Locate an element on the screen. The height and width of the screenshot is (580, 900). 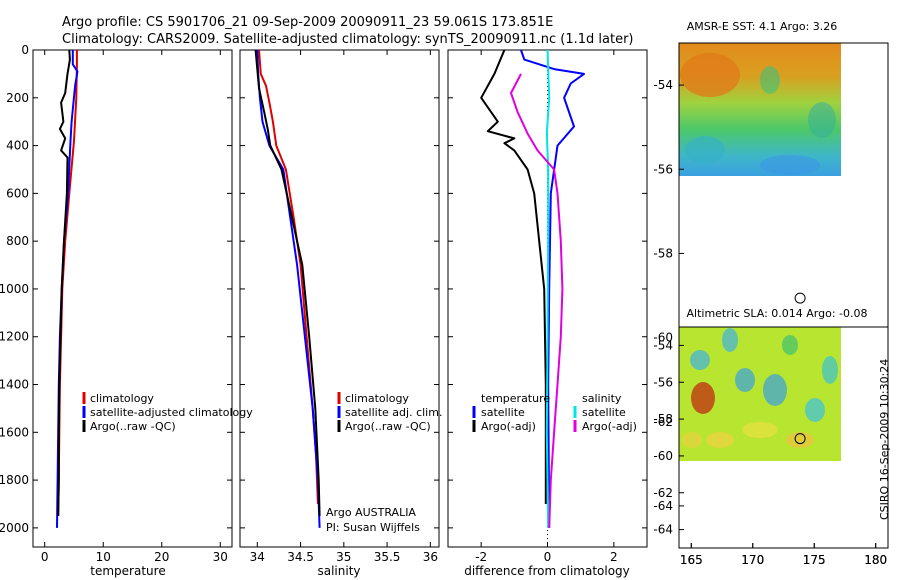
x-tick-label: 35 is located at coordinates (343, 557).